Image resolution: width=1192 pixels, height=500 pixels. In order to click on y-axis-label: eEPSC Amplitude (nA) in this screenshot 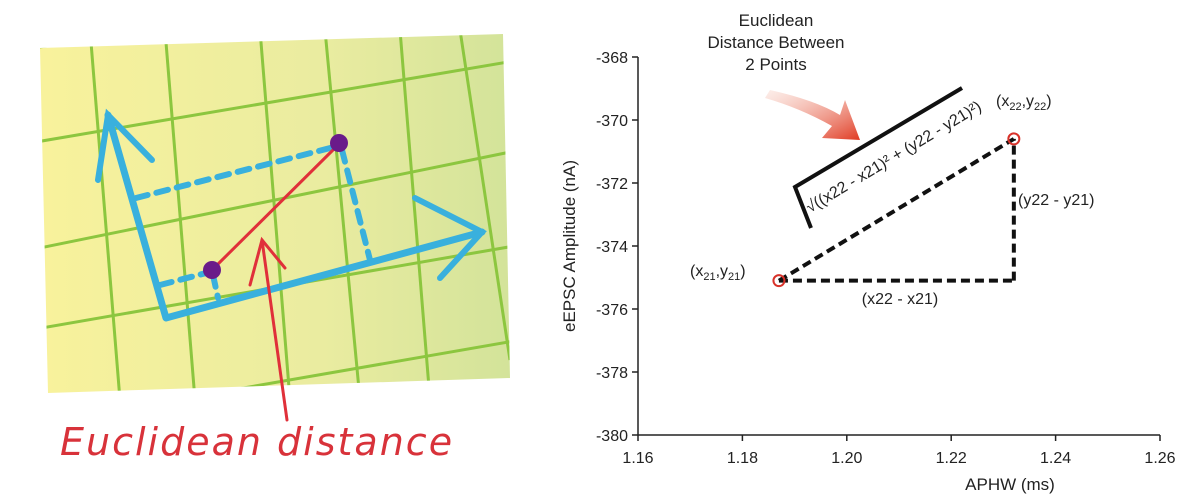, I will do `click(569, 246)`.